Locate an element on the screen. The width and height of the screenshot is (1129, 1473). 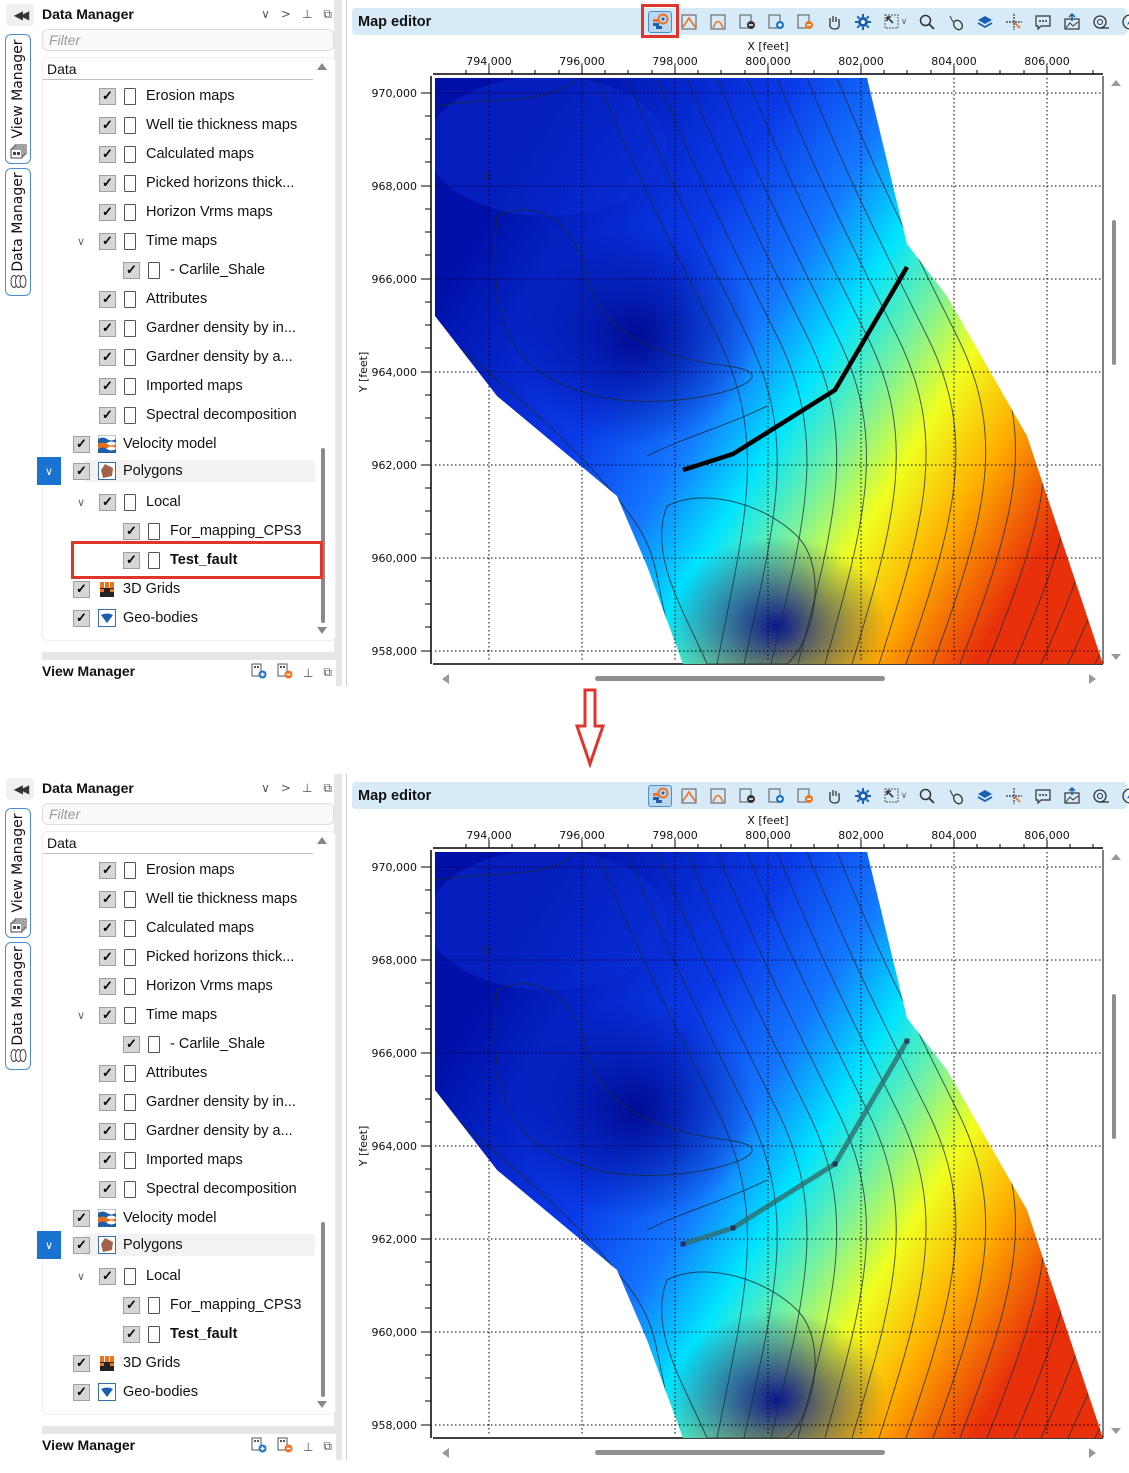
tree-item-spectral-decomposition: ✓ Spectral decomposition is located at coordinates (198, 415).